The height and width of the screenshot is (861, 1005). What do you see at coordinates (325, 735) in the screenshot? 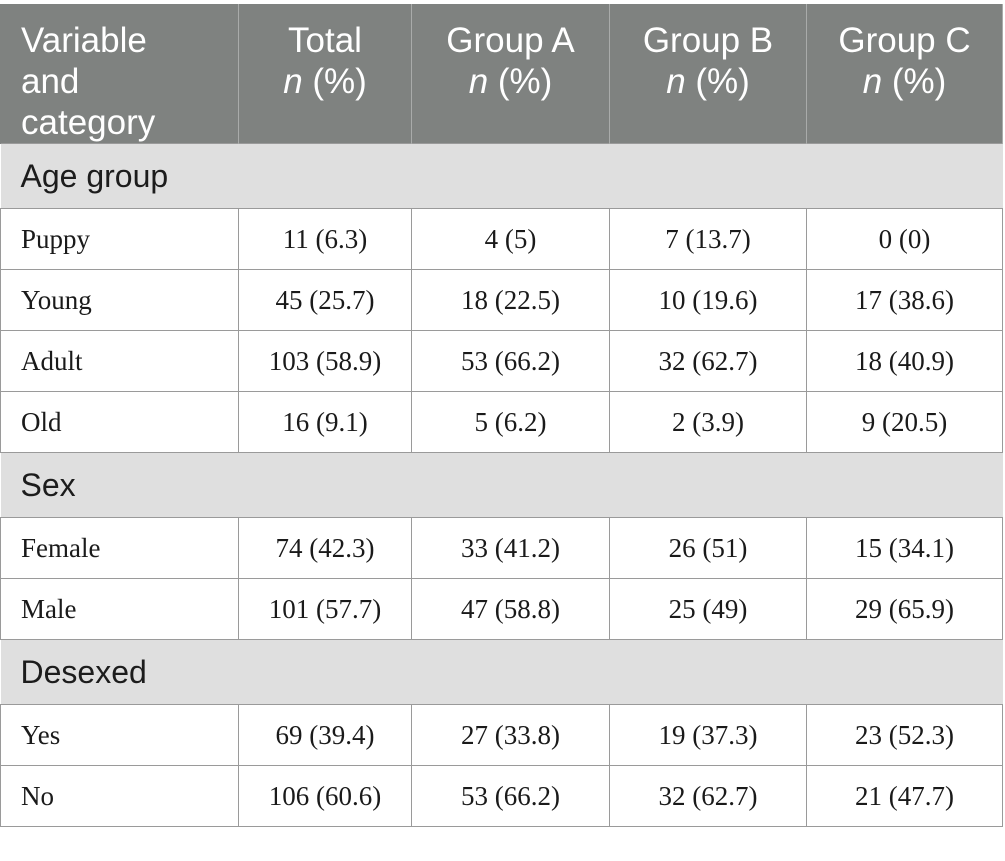
I see `cell-total: 69 (39.4)` at bounding box center [325, 735].